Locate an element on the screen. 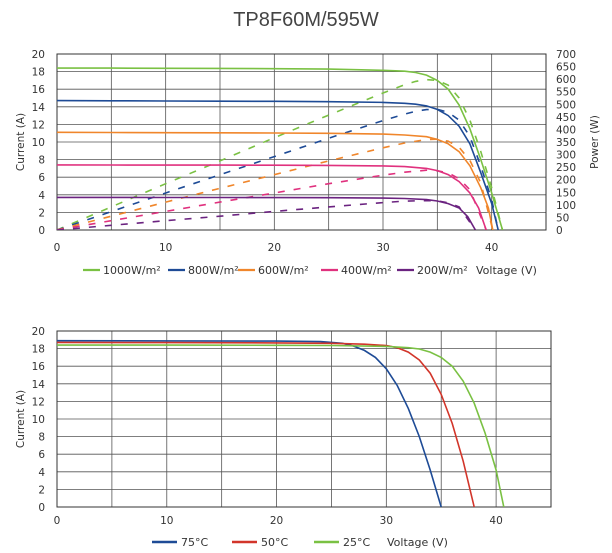 Image resolution: width=612 pixels, height=553 pixels. chart1-xtick: 40 is located at coordinates (491, 248).